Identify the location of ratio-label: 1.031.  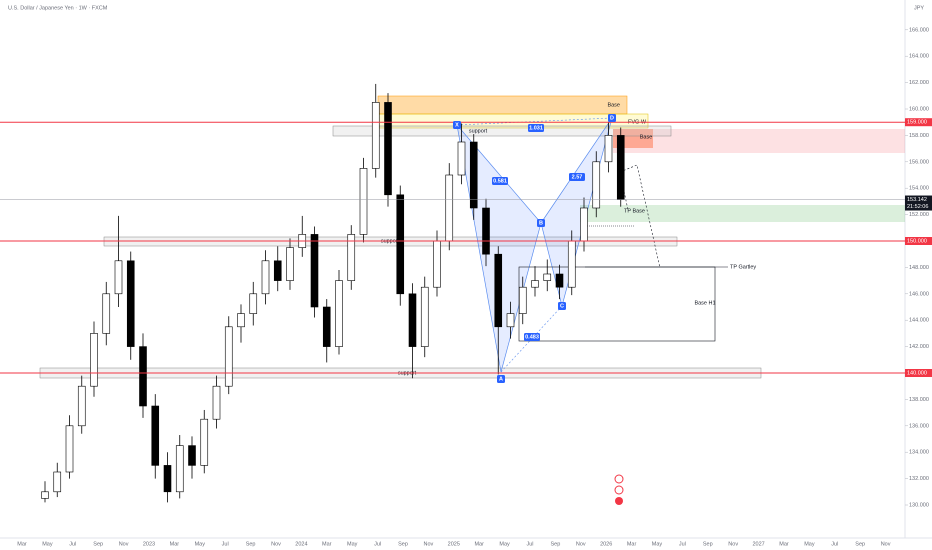
(536, 128).